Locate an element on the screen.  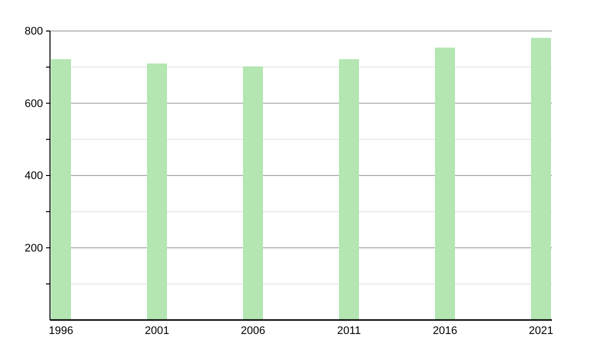
x-tick-label: 2016 is located at coordinates (445, 330).